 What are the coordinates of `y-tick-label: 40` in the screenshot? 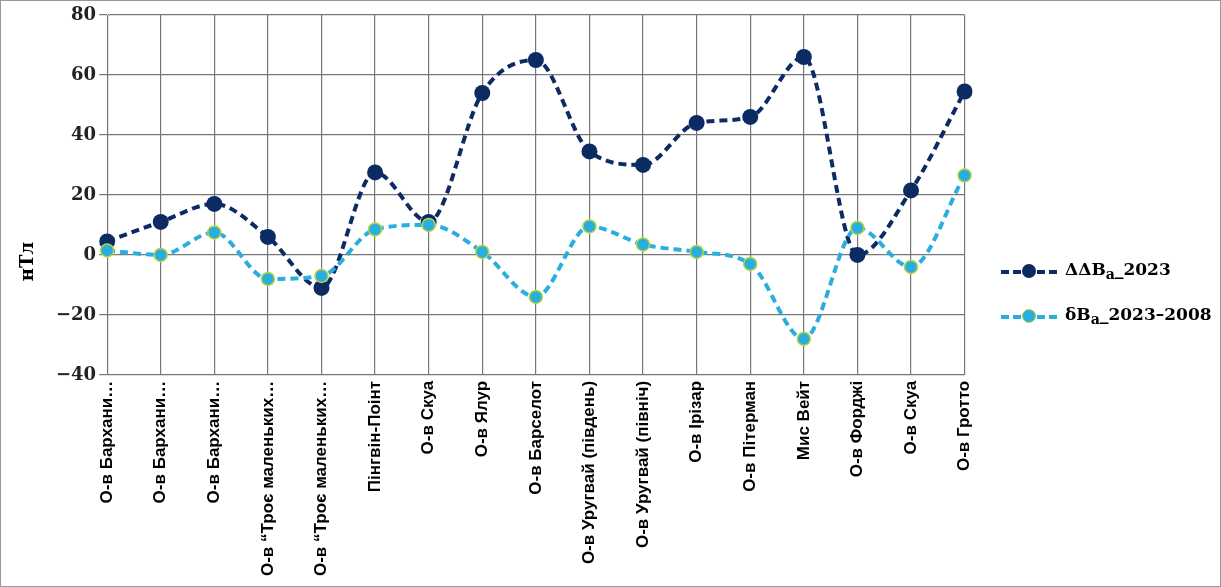 It's located at (84, 133).